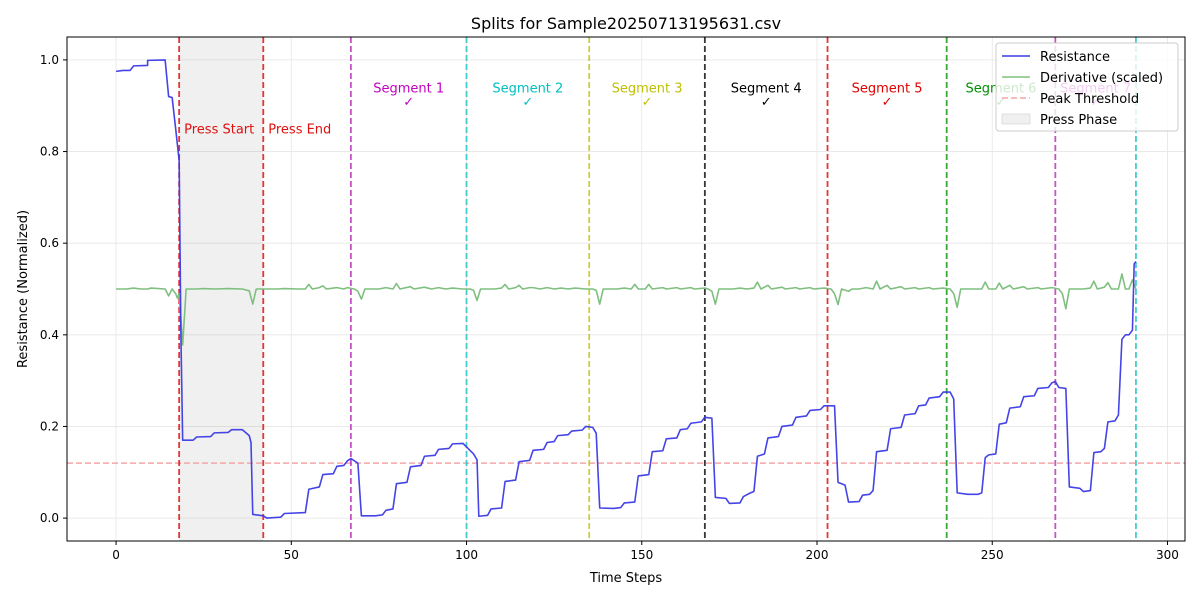 This screenshot has width=1200, height=600. What do you see at coordinates (408, 88) in the screenshot?
I see `segment-label: Segment 1` at bounding box center [408, 88].